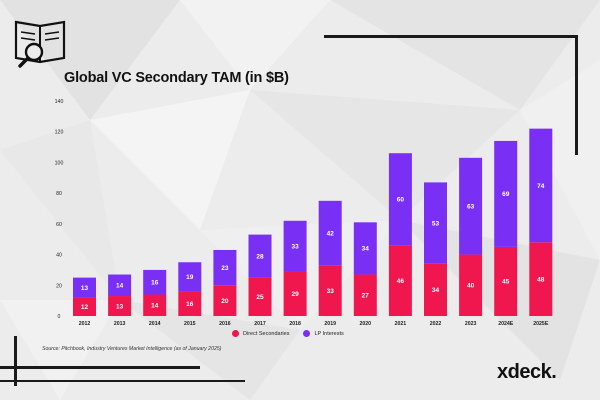 The image size is (600, 400). What do you see at coordinates (527, 372) in the screenshot?
I see `brand-logo: xdeck.` at bounding box center [527, 372].